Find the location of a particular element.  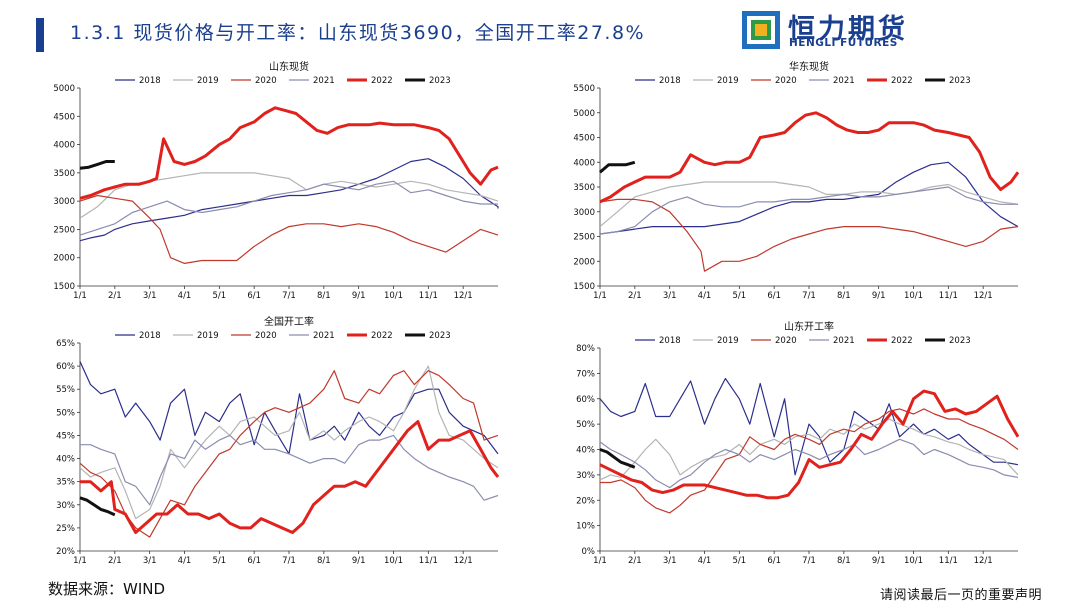

y-tick-label: 5000 is located at coordinates (584, 114).